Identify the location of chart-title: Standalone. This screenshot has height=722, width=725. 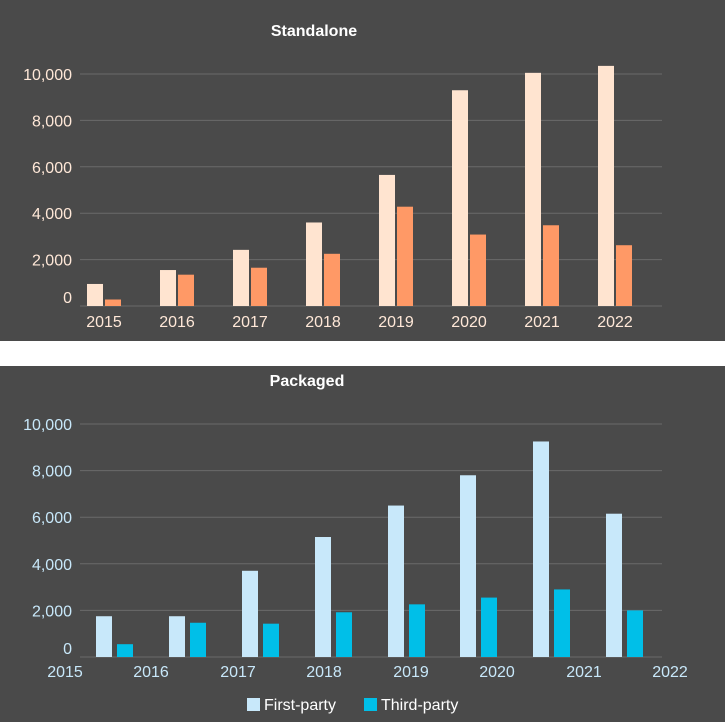
(314, 31).